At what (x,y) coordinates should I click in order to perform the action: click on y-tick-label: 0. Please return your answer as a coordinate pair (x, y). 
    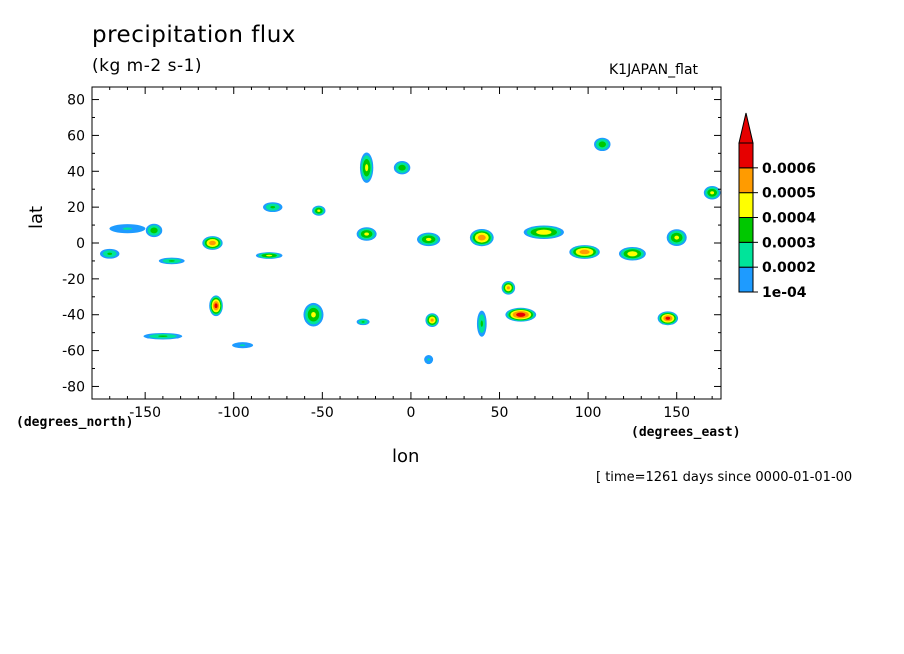
    Looking at the image, I should click on (80, 244).